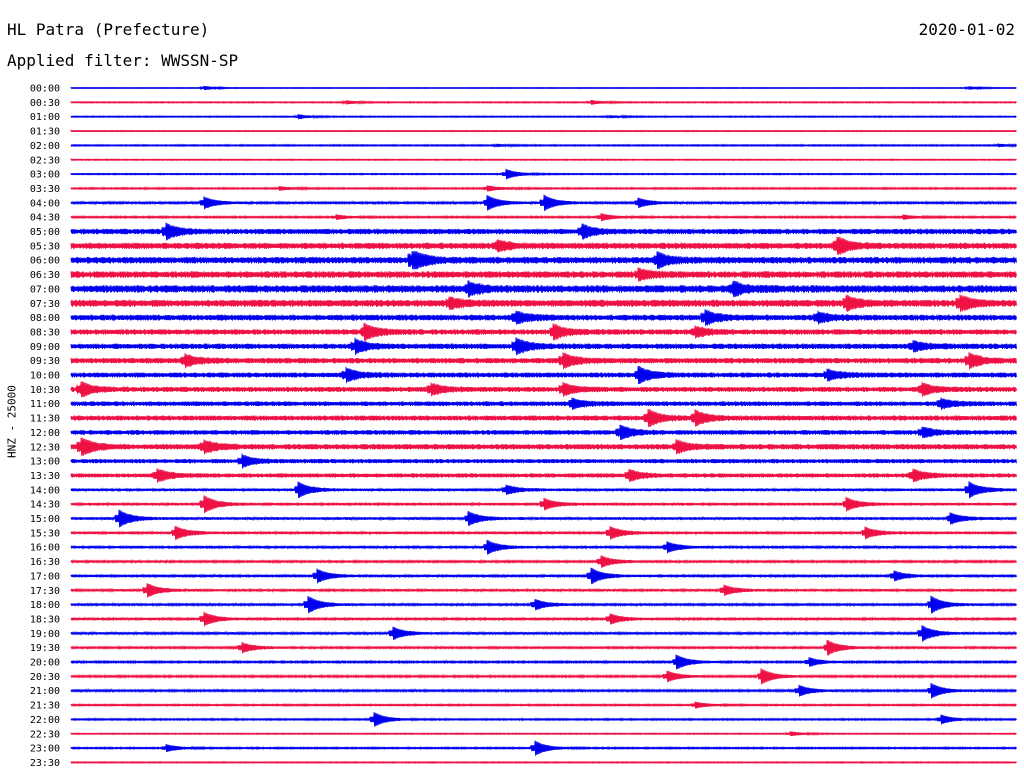 The height and width of the screenshot is (780, 1024). Describe the element at coordinates (45, 763) in the screenshot. I see `time-tick-label: 23:30` at that location.